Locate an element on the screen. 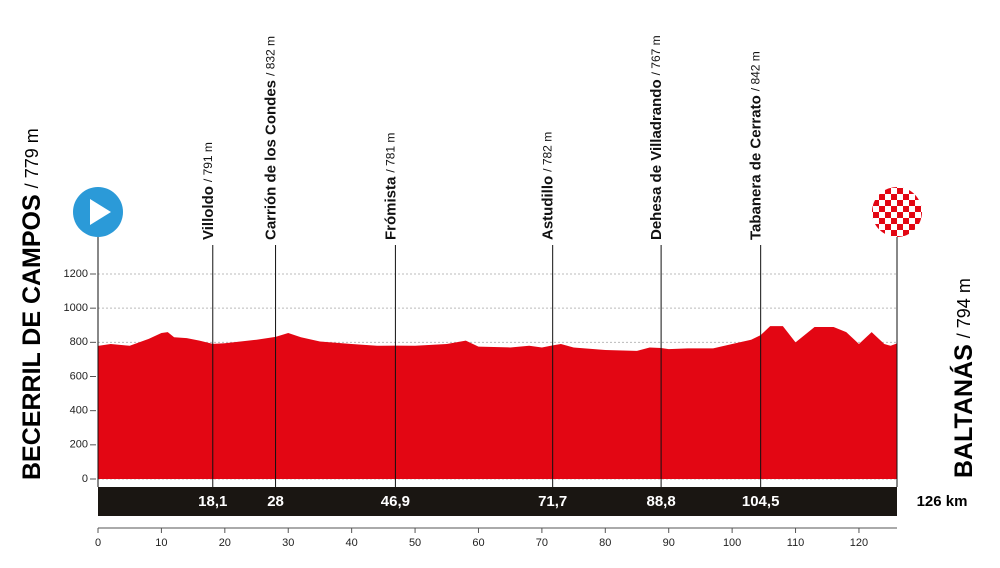 The width and height of the screenshot is (1000, 568). waypoint-name: Carrión de los Condes is located at coordinates (271, 160).